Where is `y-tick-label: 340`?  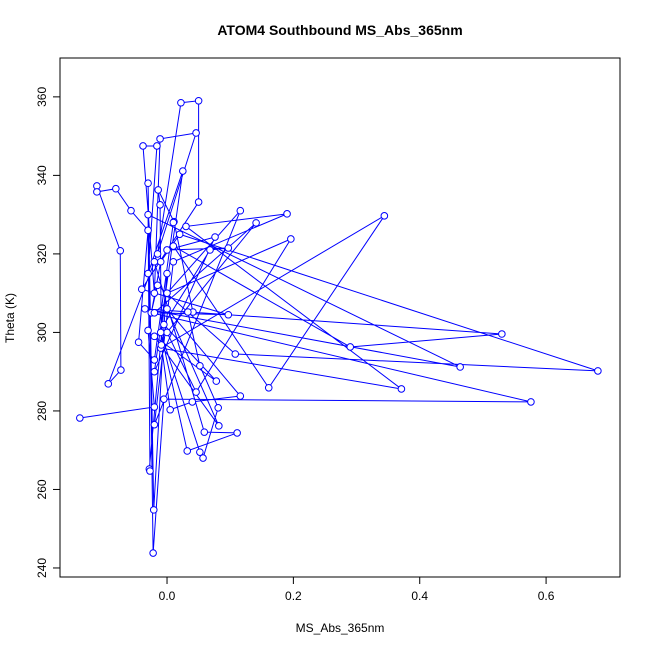
y-tick-label: 340 is located at coordinates (42, 175).